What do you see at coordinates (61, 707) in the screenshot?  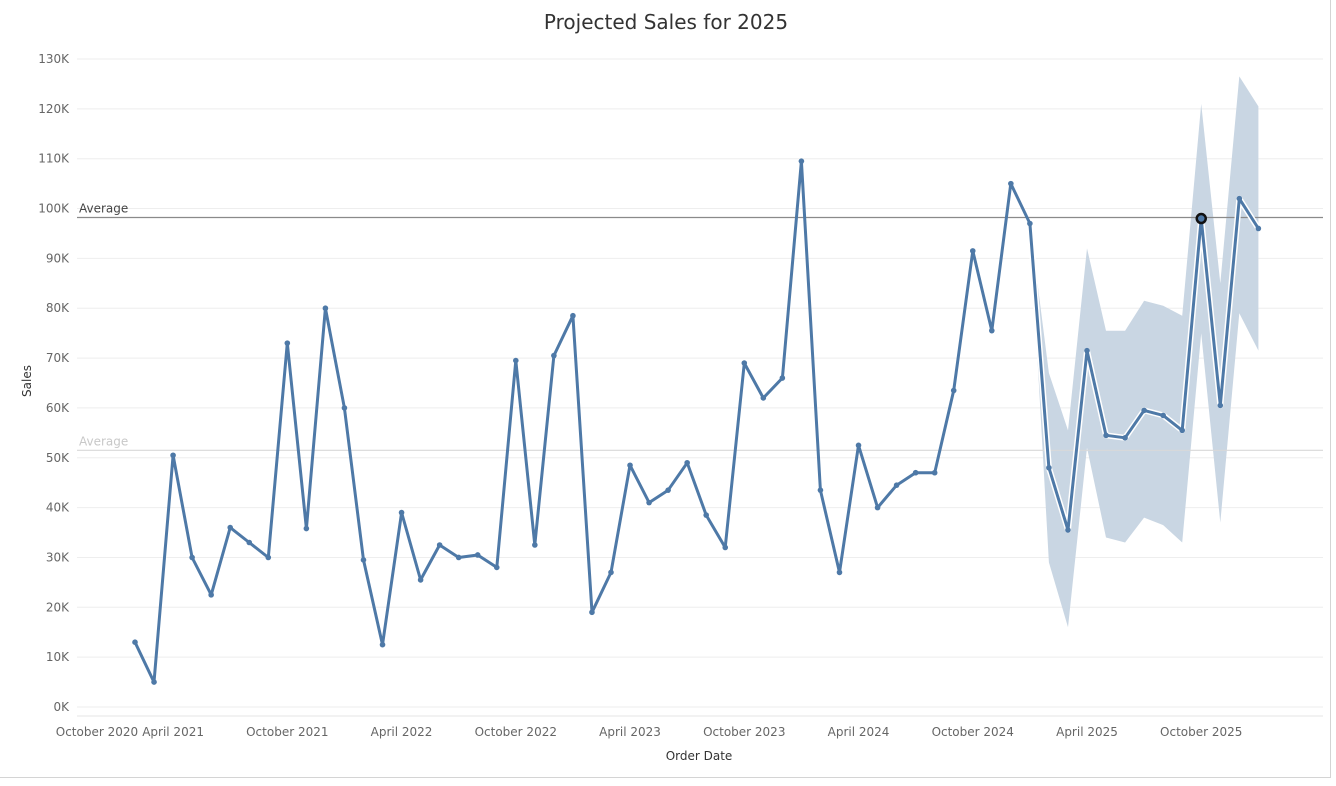 I see `y-tick-label: 0K` at bounding box center [61, 707].